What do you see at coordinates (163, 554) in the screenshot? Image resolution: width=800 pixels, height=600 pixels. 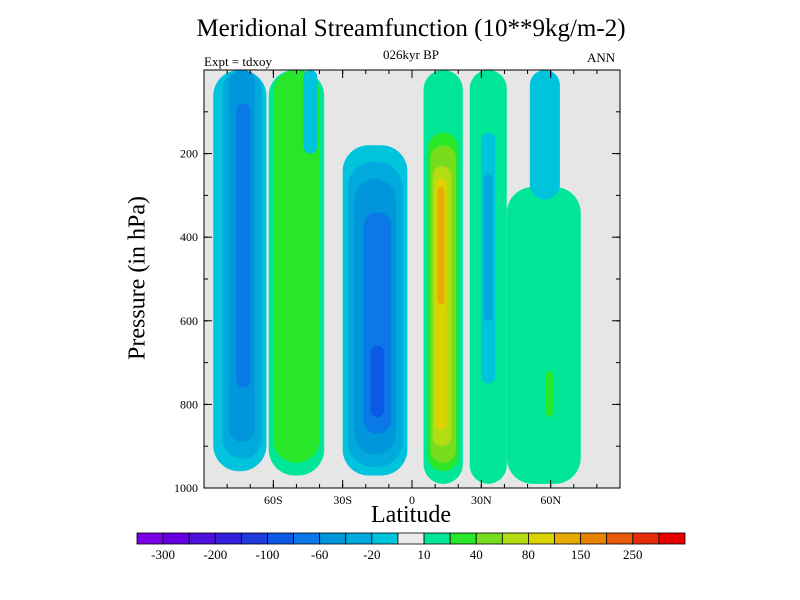 I see `colorbar-label: -300` at bounding box center [163, 554].